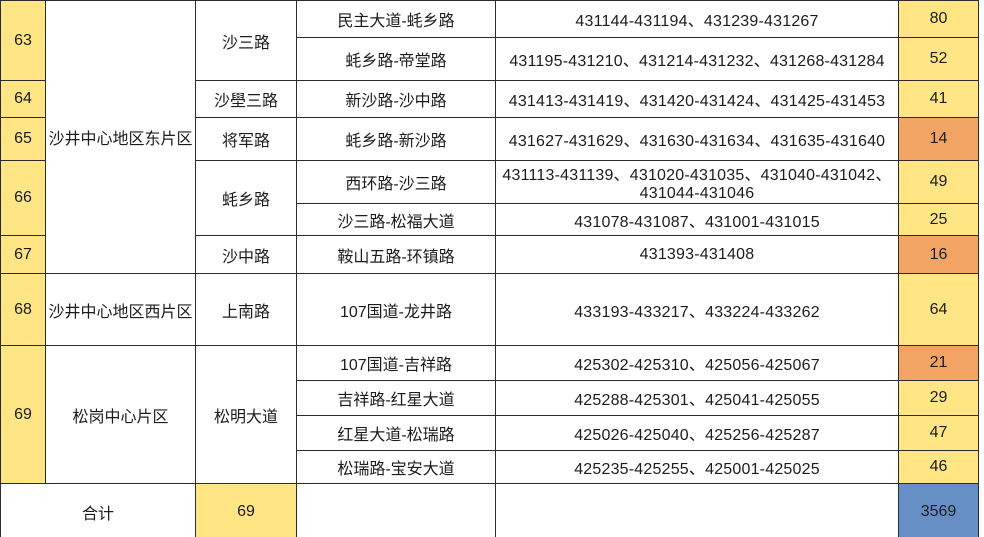 This screenshot has height=537, width=984. I want to click on ranges-cell: 431393-431408, so click(697, 254).